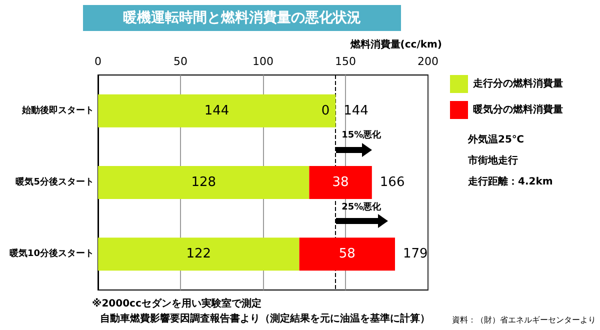 Image resolution: width=600 pixels, height=330 pixels. I want to click on x-tick-label: 100, so click(263, 61).